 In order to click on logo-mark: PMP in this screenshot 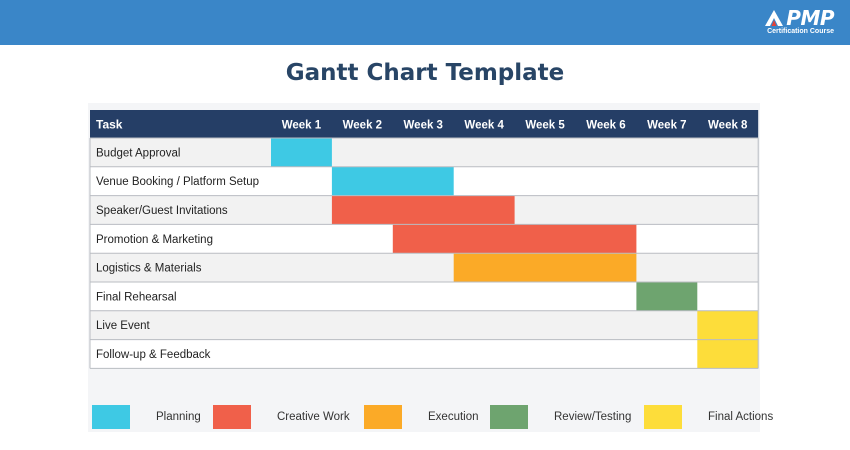, I will do `click(794, 18)`.